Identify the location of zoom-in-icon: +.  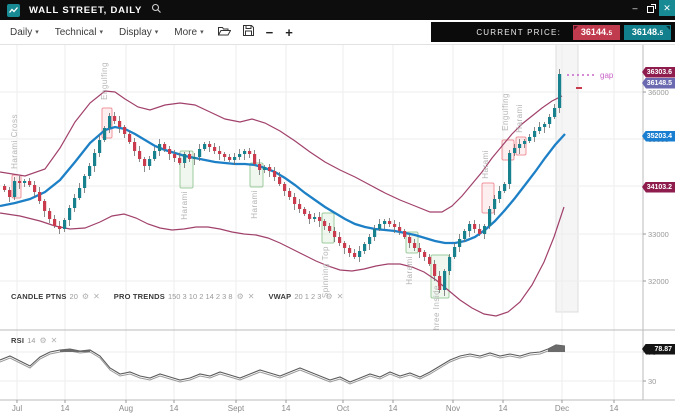
(289, 32).